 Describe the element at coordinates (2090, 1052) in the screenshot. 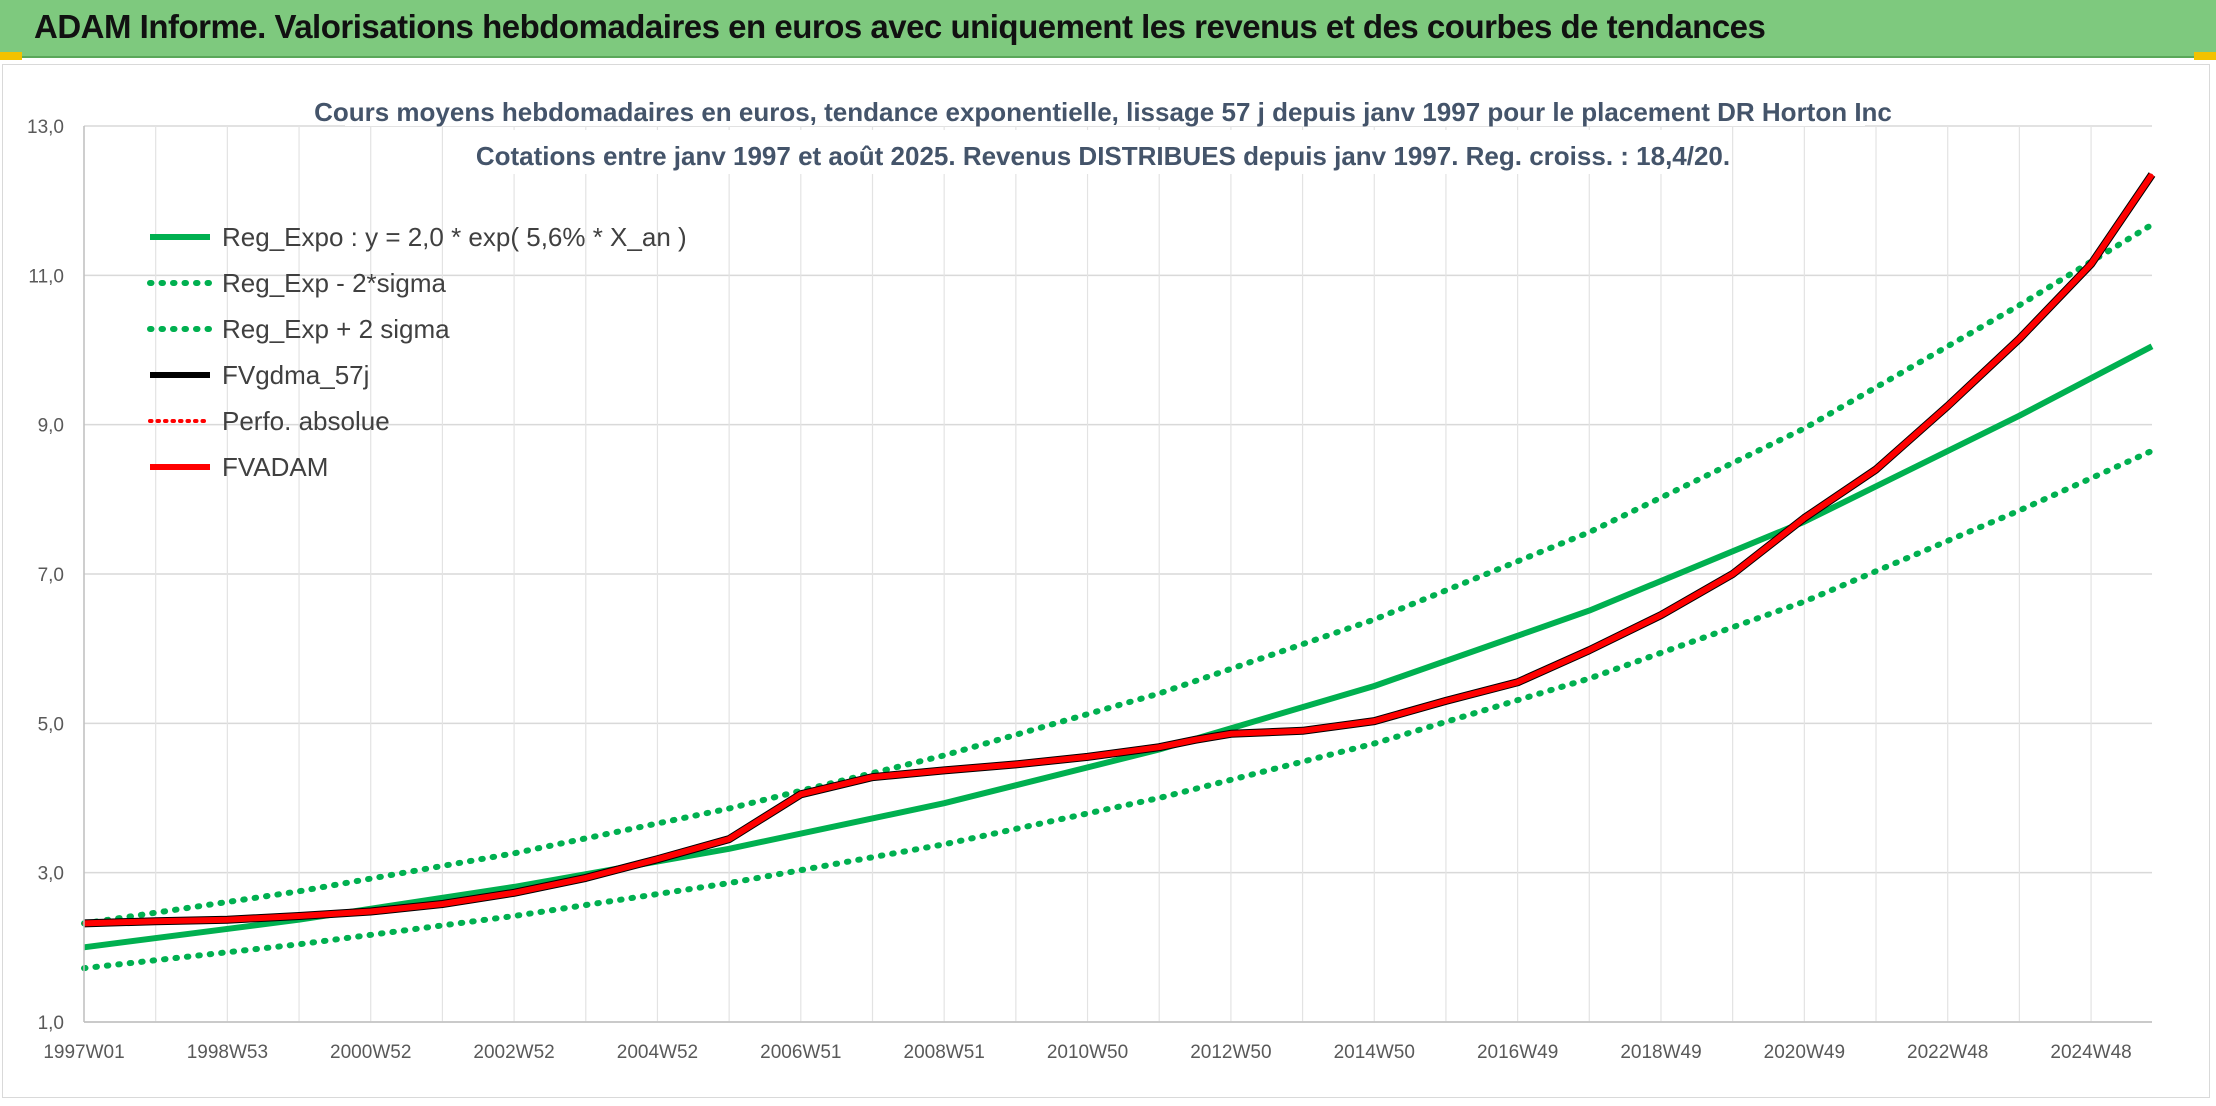

I see `x-tick-label: 2024W48` at that location.